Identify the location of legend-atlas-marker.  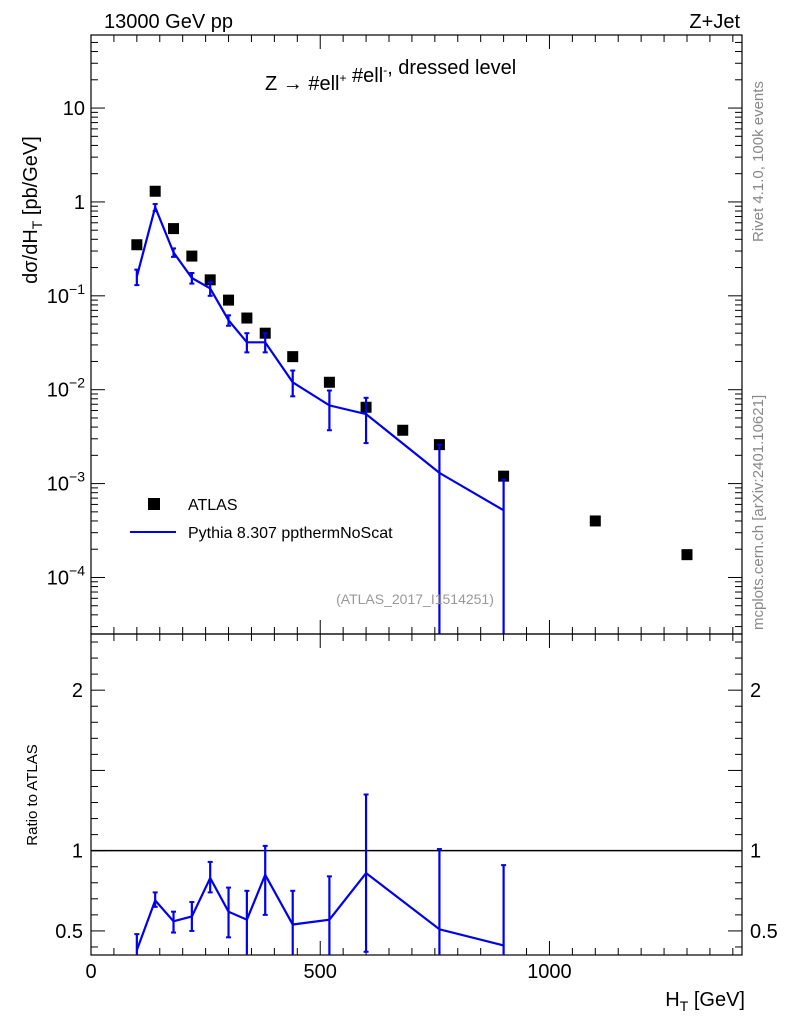
(154, 504).